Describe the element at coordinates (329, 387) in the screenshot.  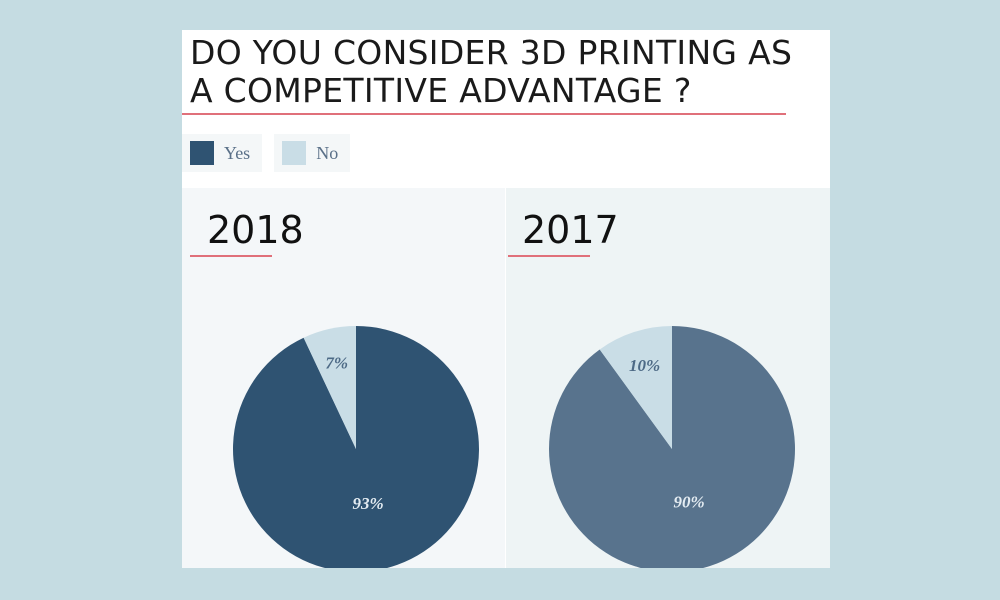
I see `pie-slice-no-2018` at that location.